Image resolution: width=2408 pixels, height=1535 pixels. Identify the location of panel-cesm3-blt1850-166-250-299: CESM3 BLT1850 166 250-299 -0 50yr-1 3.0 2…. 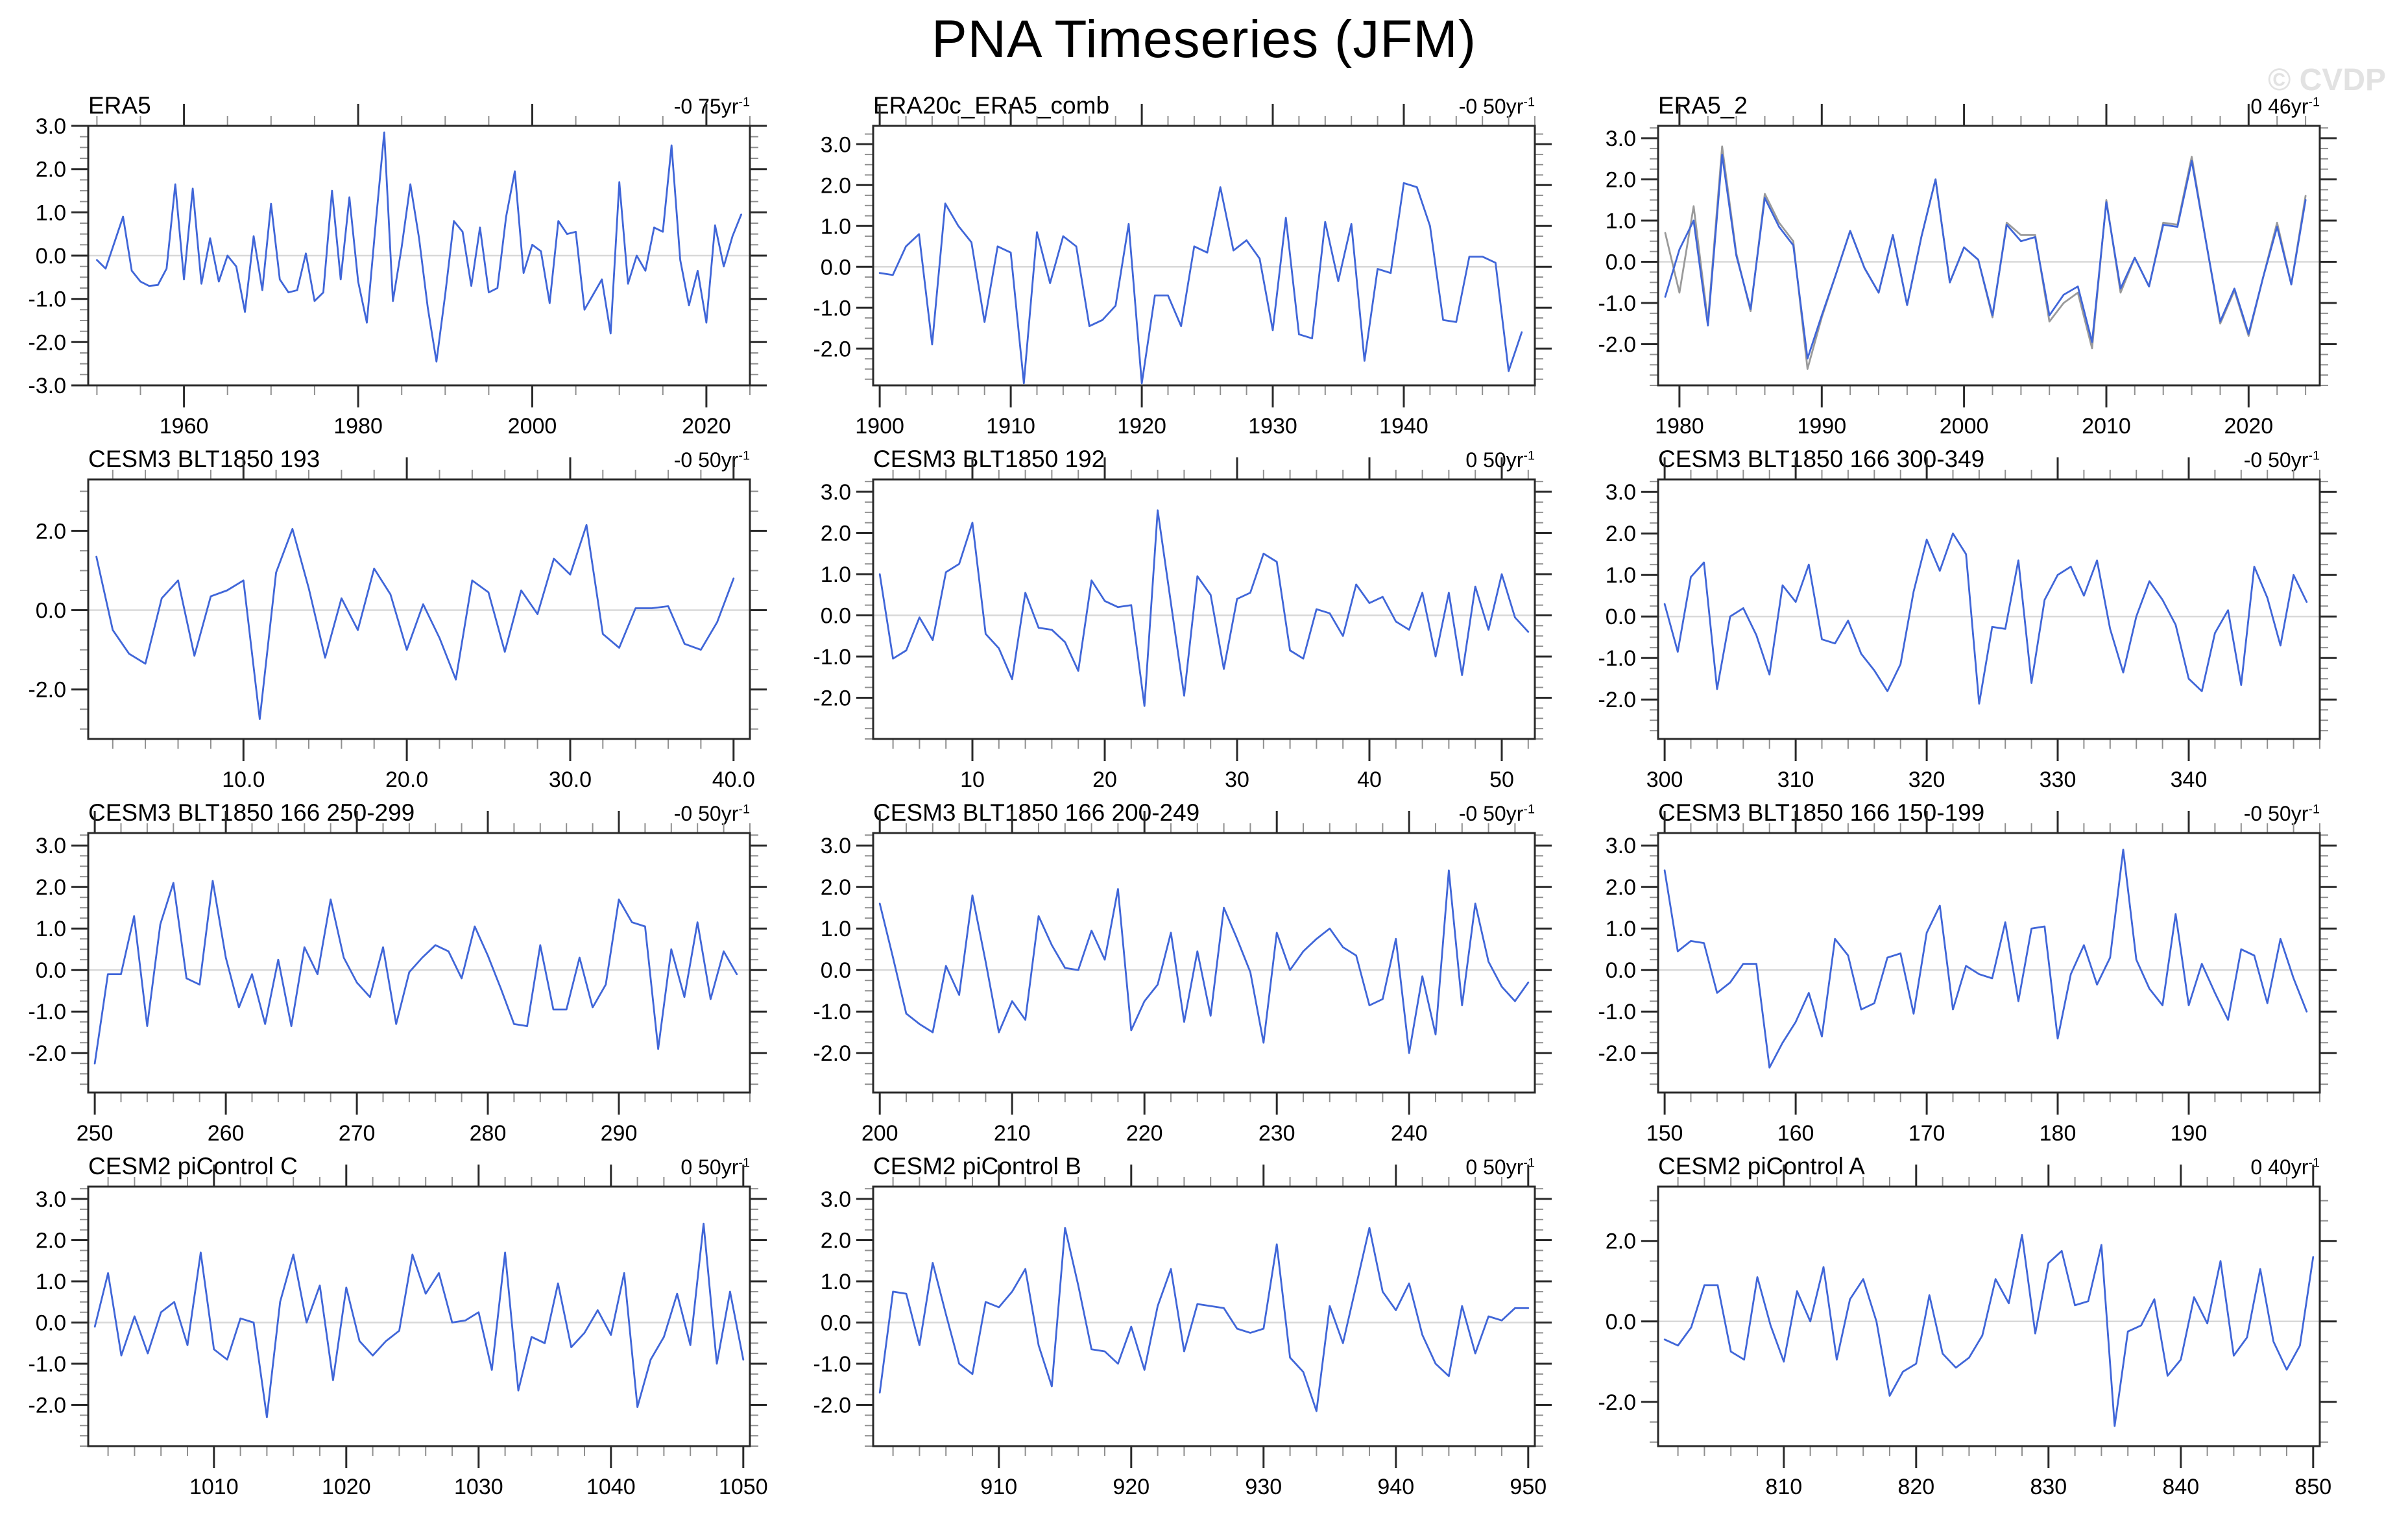
(415, 972).